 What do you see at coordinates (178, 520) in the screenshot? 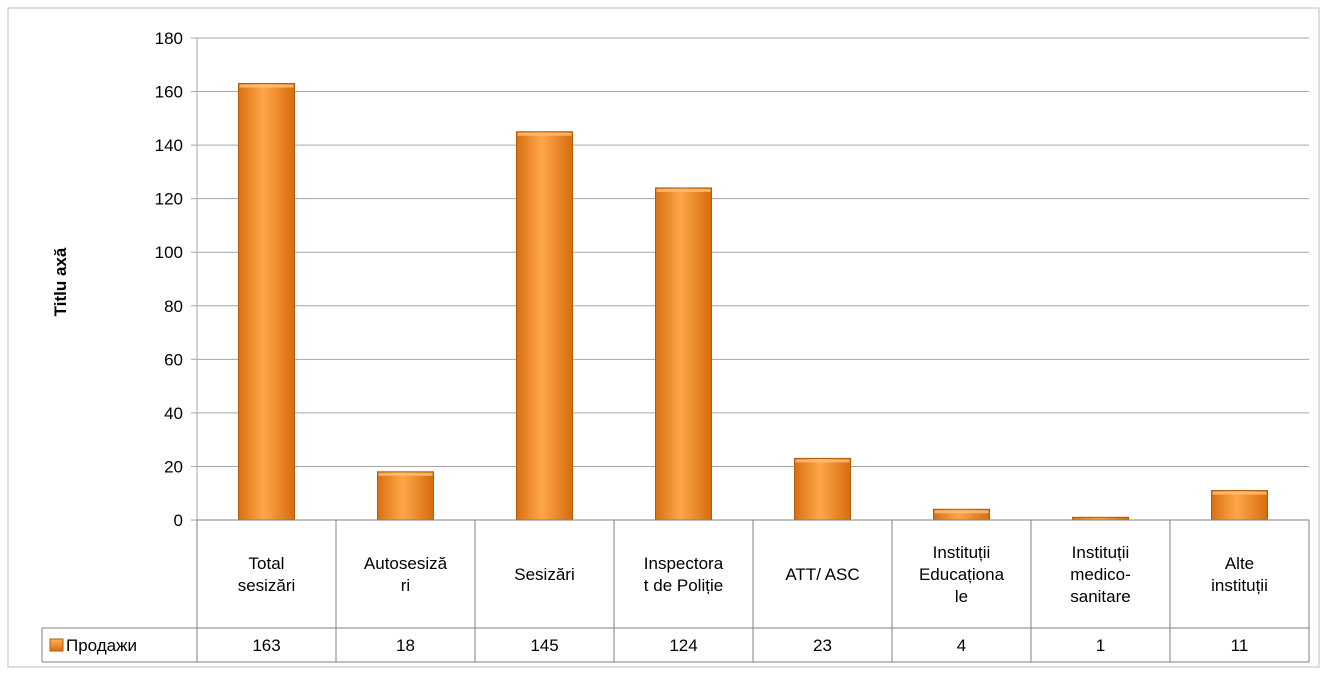
I see `y-tick-label: 0` at bounding box center [178, 520].